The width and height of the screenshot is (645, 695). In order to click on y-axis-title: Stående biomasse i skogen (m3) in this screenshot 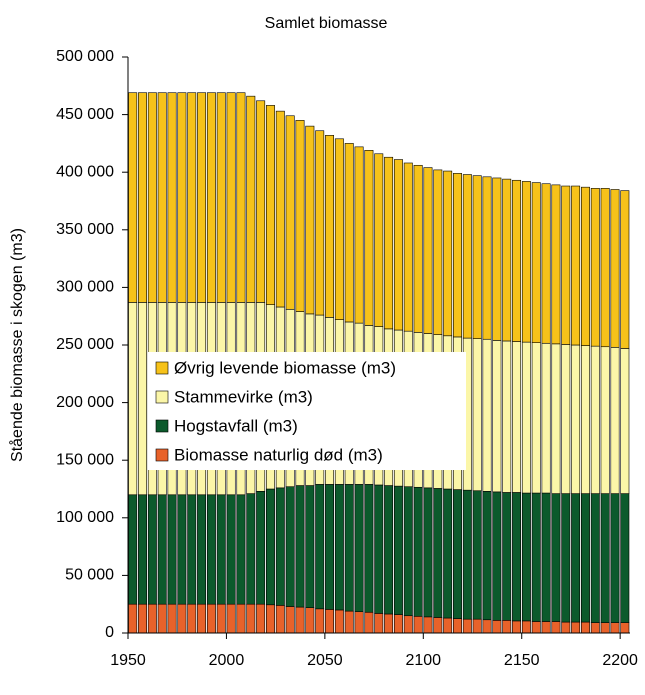, I will do `click(17, 345)`.